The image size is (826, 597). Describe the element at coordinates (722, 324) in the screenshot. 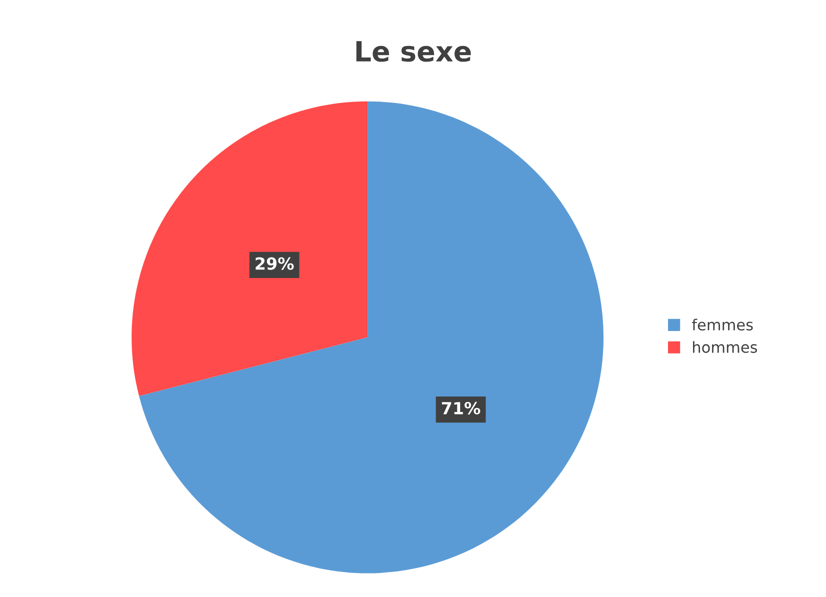

I see `legend-label: femmes` at that location.